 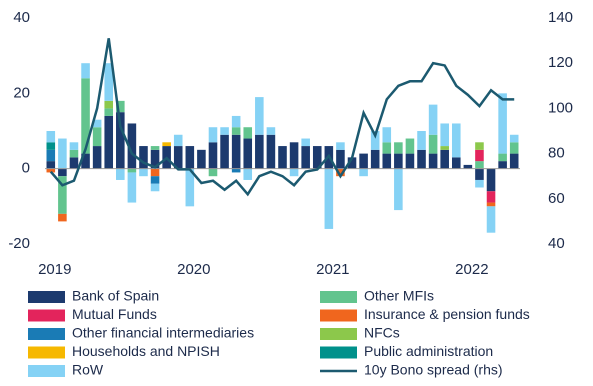 I want to click on y2-tick-label: 140, so click(x=560, y=17).